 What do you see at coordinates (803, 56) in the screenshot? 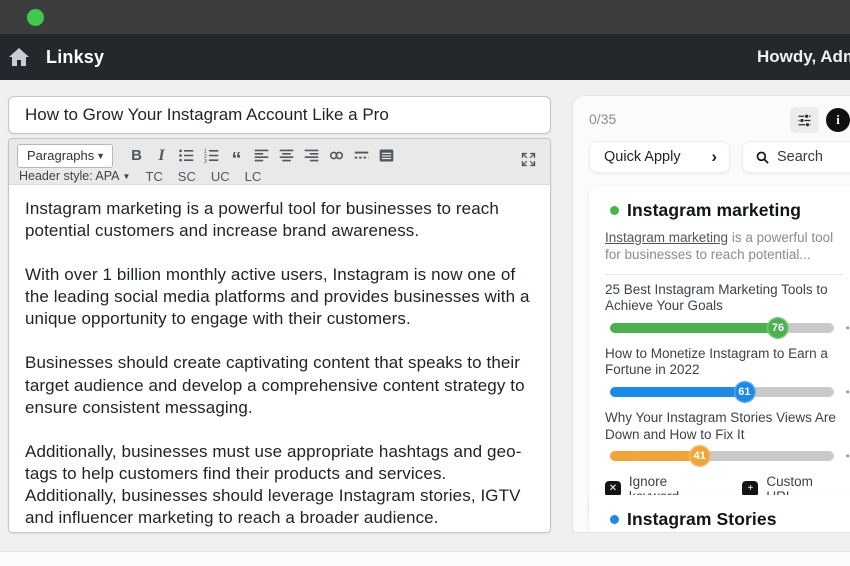
I see `howdy-account-menu: Howdy, Admin` at bounding box center [803, 56].